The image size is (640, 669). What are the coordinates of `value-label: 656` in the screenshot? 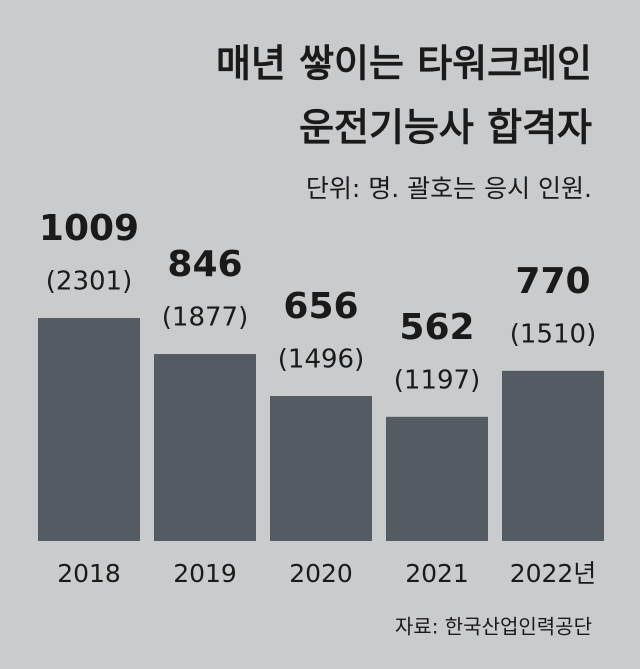 It's located at (320, 306).